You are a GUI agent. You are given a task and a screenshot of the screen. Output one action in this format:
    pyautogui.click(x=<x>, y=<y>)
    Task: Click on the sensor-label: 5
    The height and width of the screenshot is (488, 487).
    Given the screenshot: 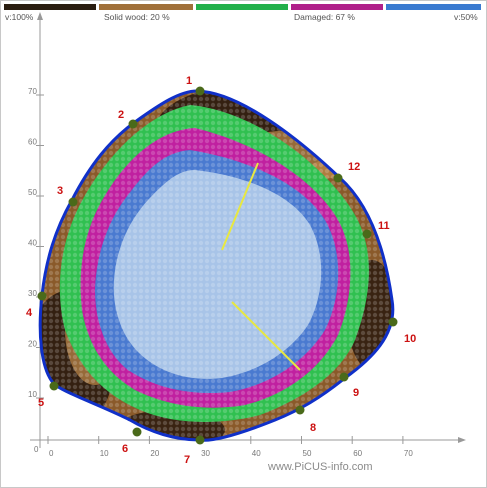 What is the action you would take?
    pyautogui.click(x=41, y=403)
    